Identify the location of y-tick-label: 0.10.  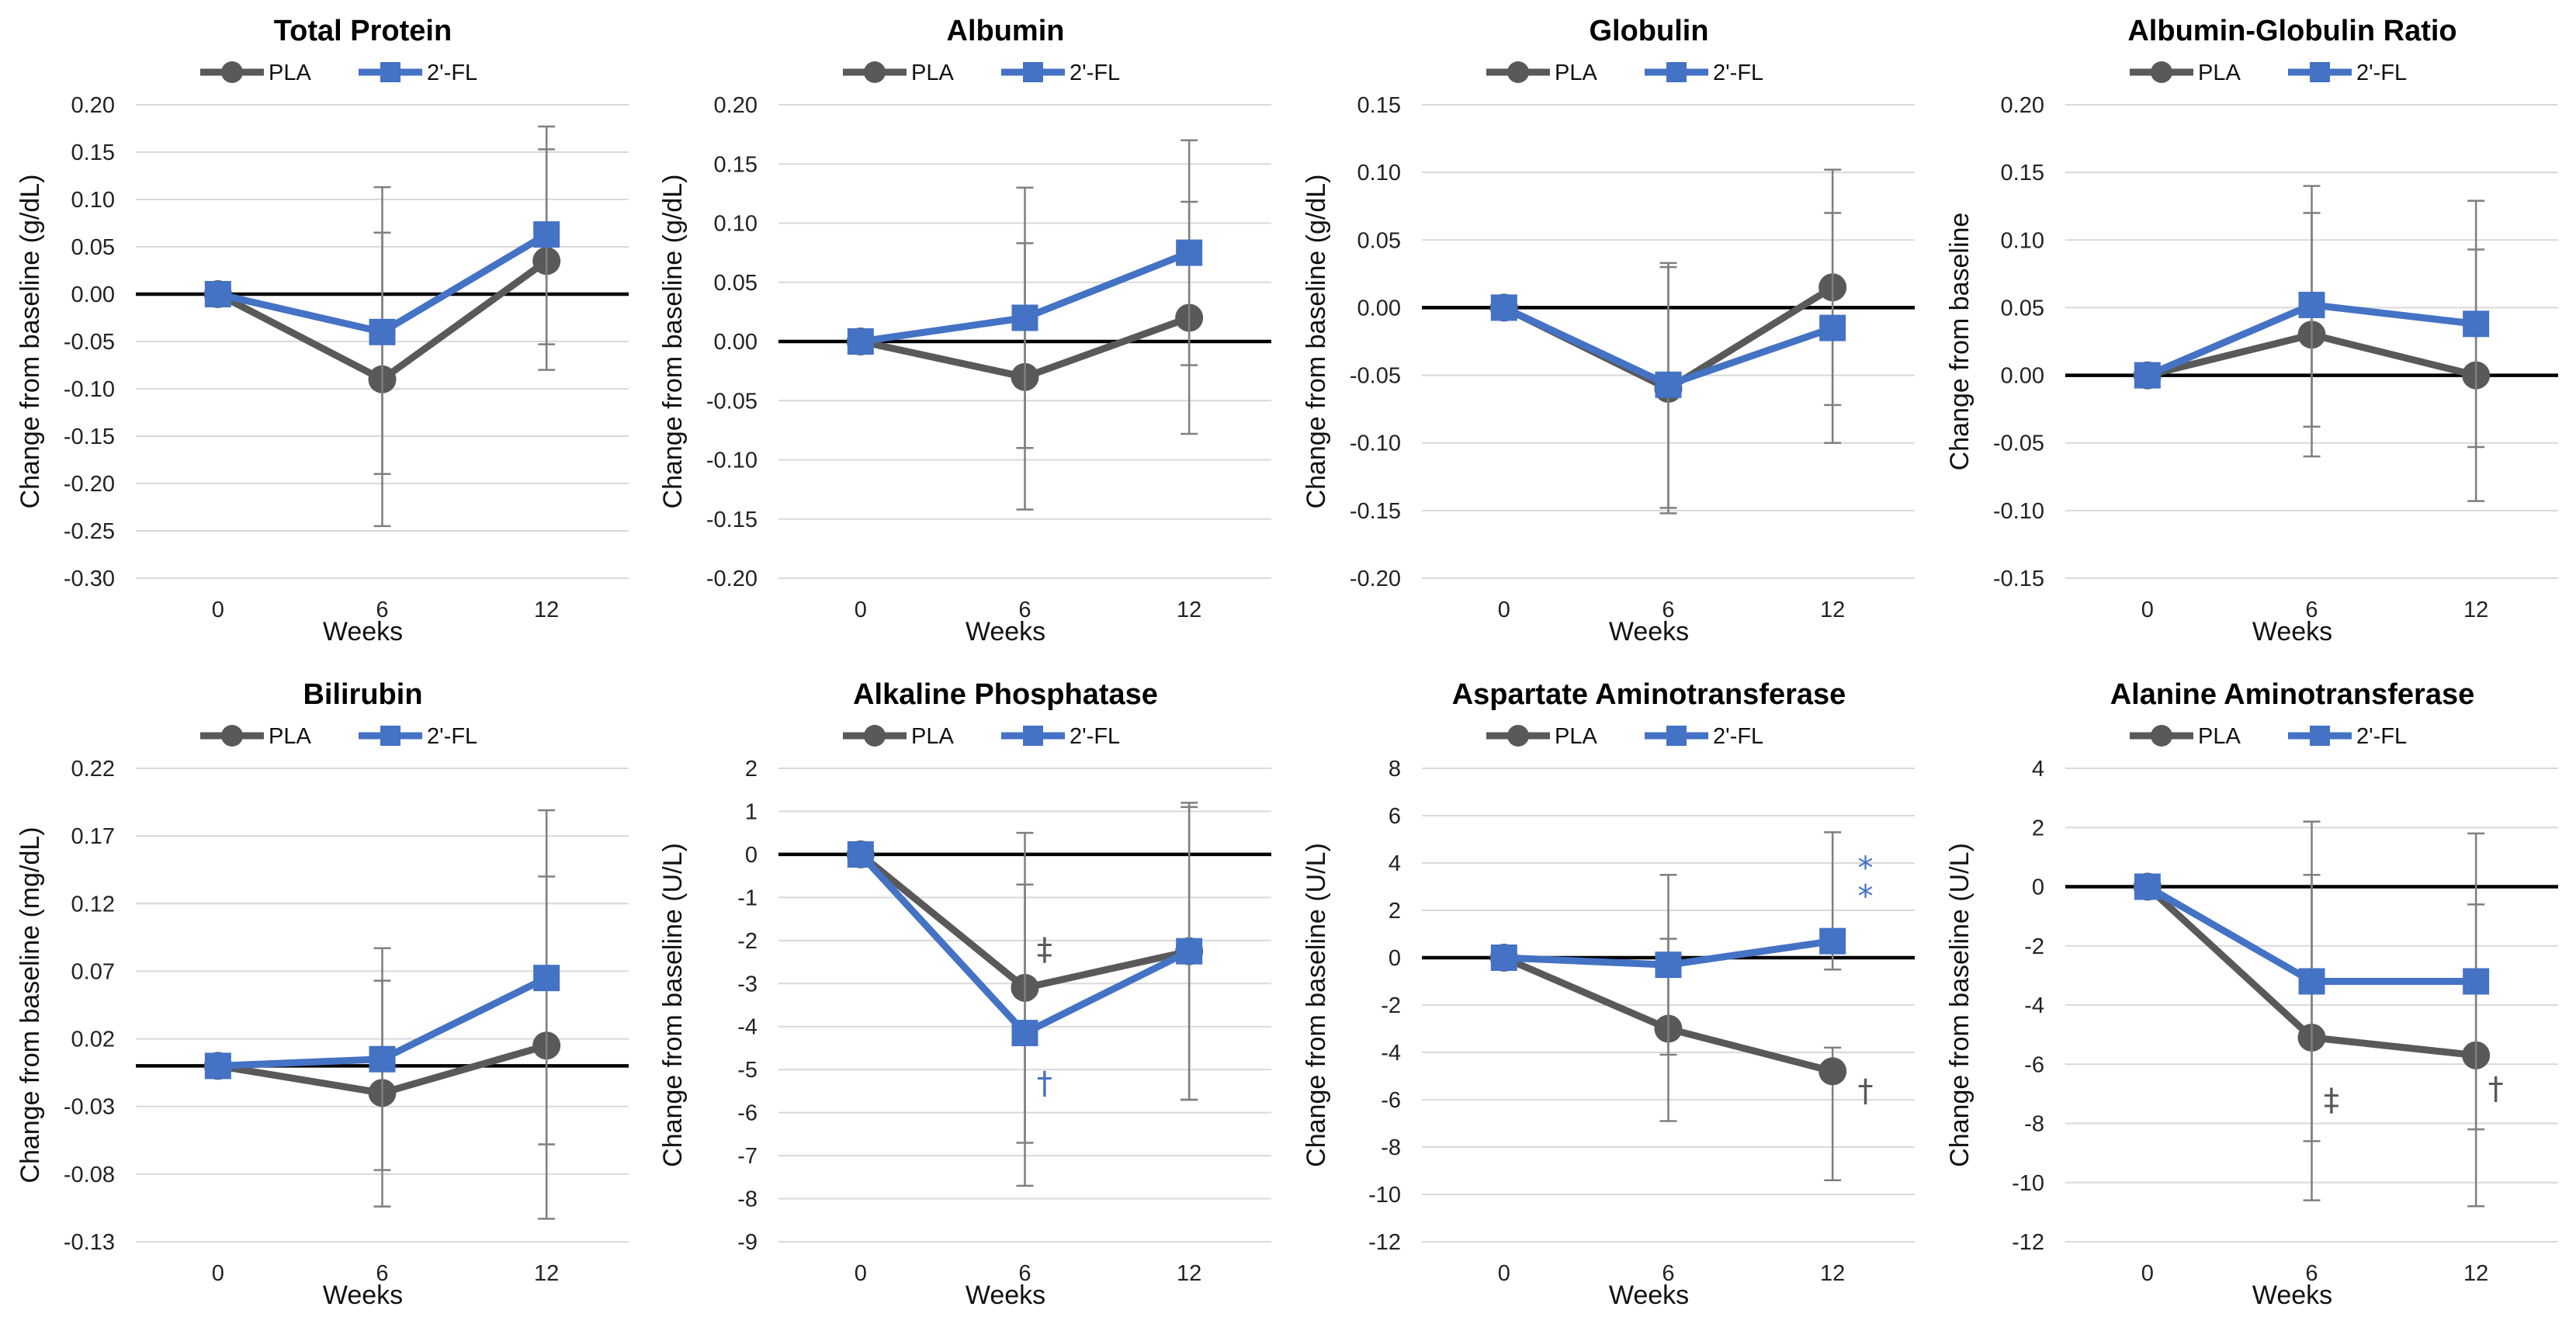
(2022, 240).